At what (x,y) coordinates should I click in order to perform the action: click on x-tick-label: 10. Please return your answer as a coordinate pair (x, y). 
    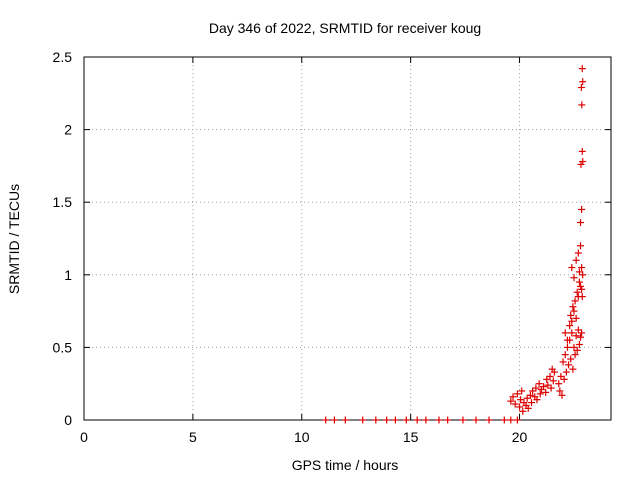
    Looking at the image, I should click on (302, 437).